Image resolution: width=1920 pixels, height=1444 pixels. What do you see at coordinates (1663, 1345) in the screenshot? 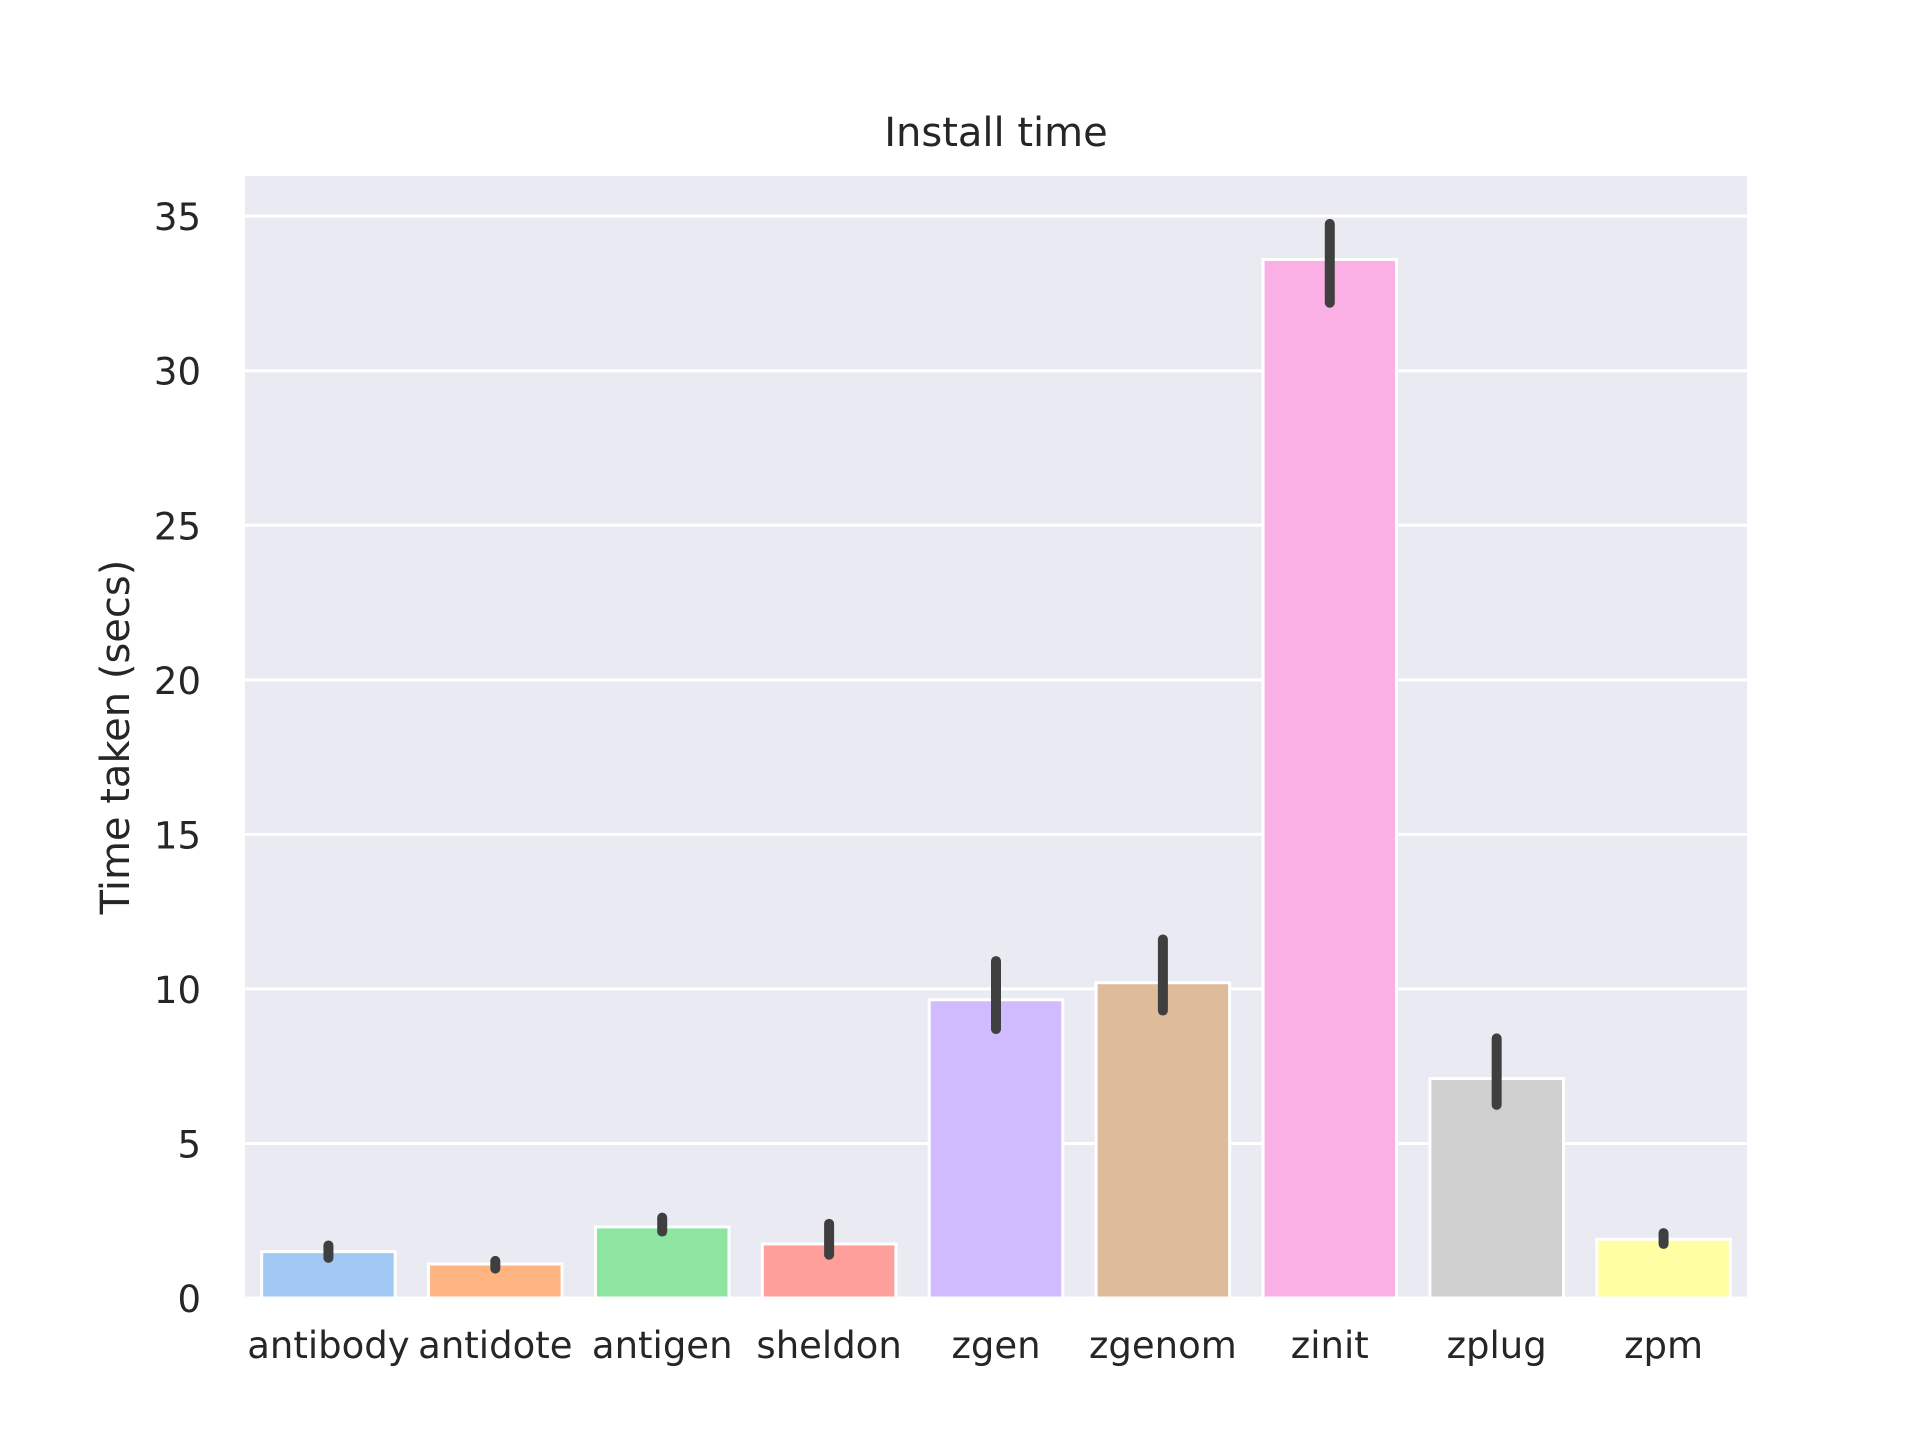
I see `x-tick-label: zpm` at bounding box center [1663, 1345].